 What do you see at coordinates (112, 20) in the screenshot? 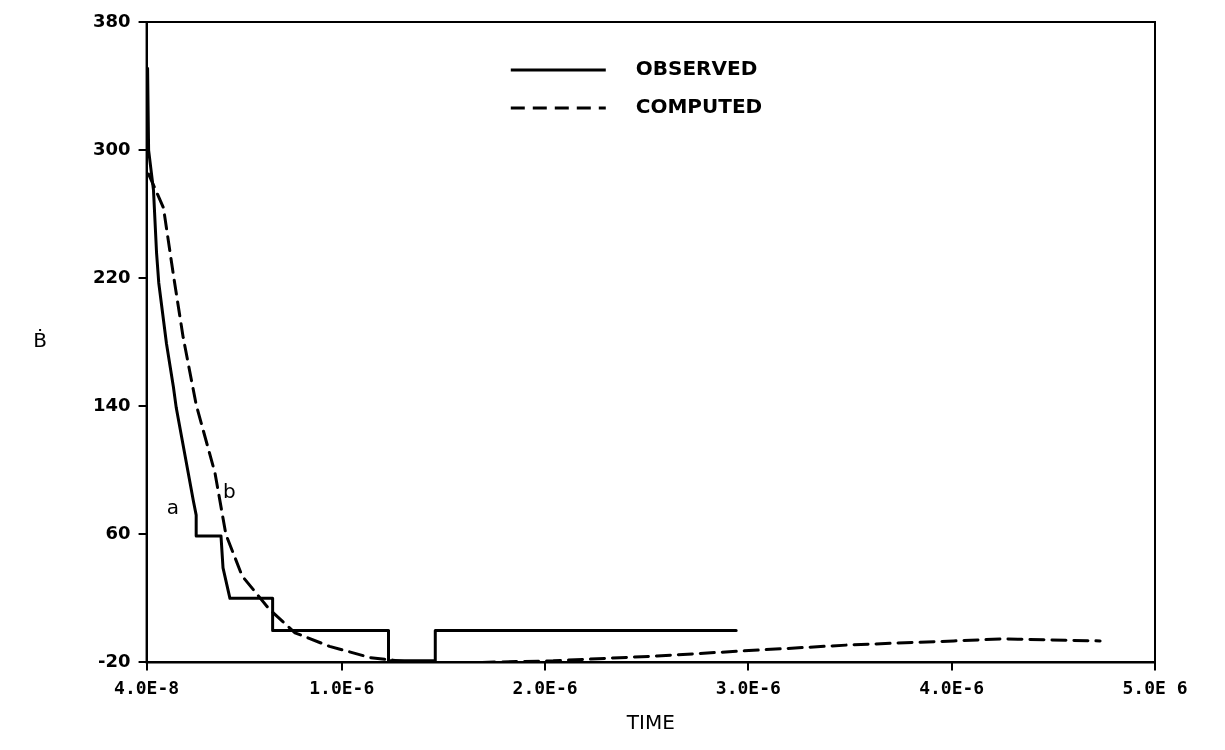
I see `y-tick-label: 380` at bounding box center [112, 20].